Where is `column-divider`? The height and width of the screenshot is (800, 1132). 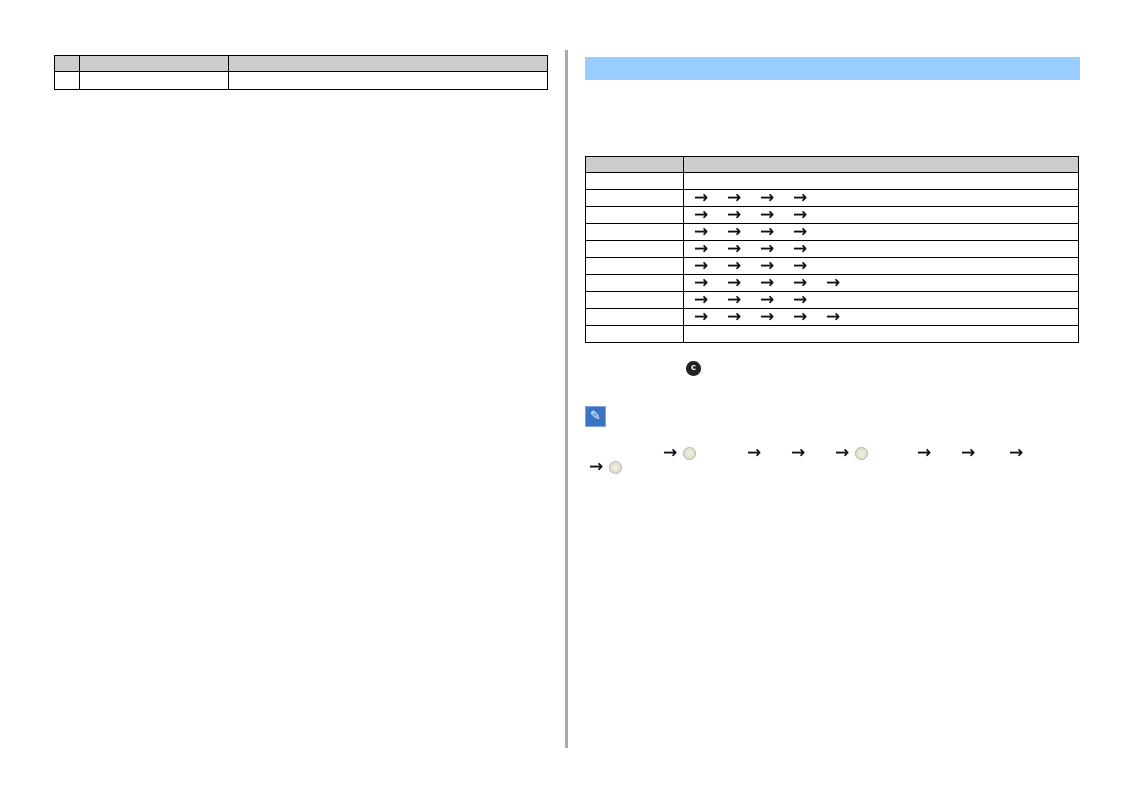 column-divider is located at coordinates (566, 399).